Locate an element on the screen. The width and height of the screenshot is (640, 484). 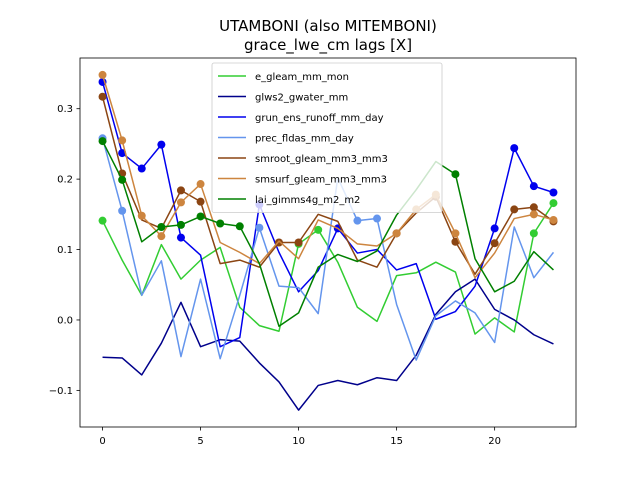
y-tick-label: 0.3 is located at coordinates (65, 109).